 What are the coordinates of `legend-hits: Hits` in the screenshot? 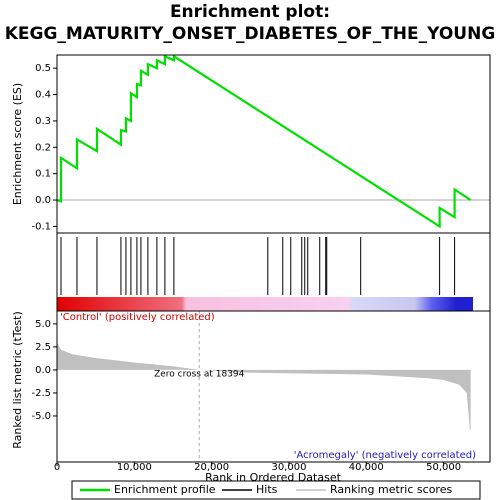 It's located at (267, 489).